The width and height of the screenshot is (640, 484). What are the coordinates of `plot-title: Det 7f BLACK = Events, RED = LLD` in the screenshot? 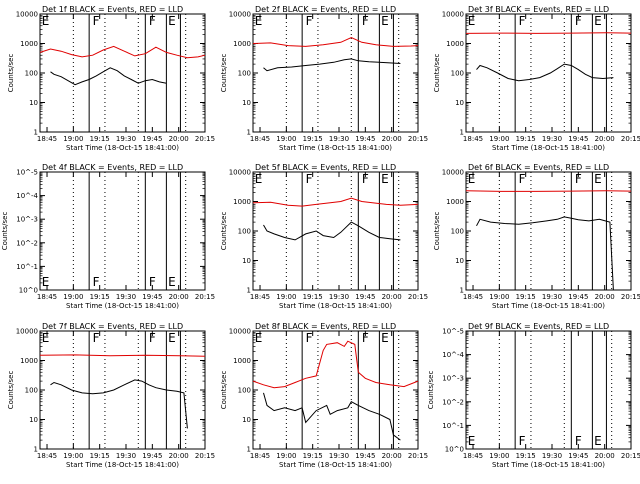 It's located at (112, 326).